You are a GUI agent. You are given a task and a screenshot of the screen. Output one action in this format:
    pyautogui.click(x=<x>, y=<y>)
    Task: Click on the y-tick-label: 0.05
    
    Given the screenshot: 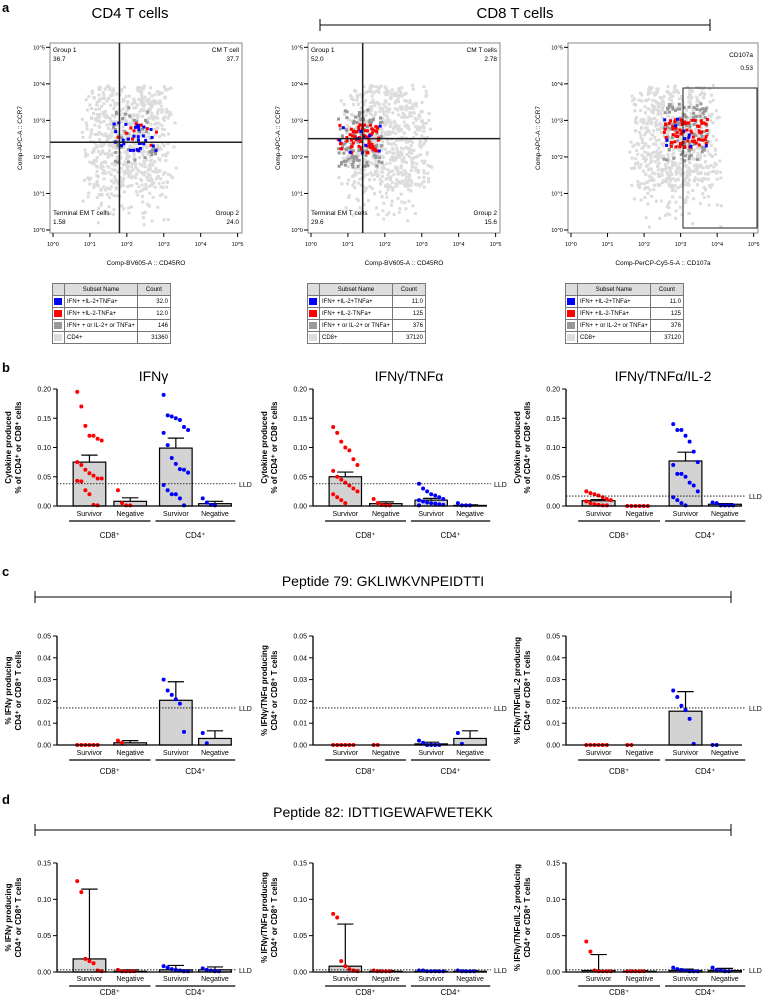 What is the action you would take?
    pyautogui.click(x=553, y=936)
    